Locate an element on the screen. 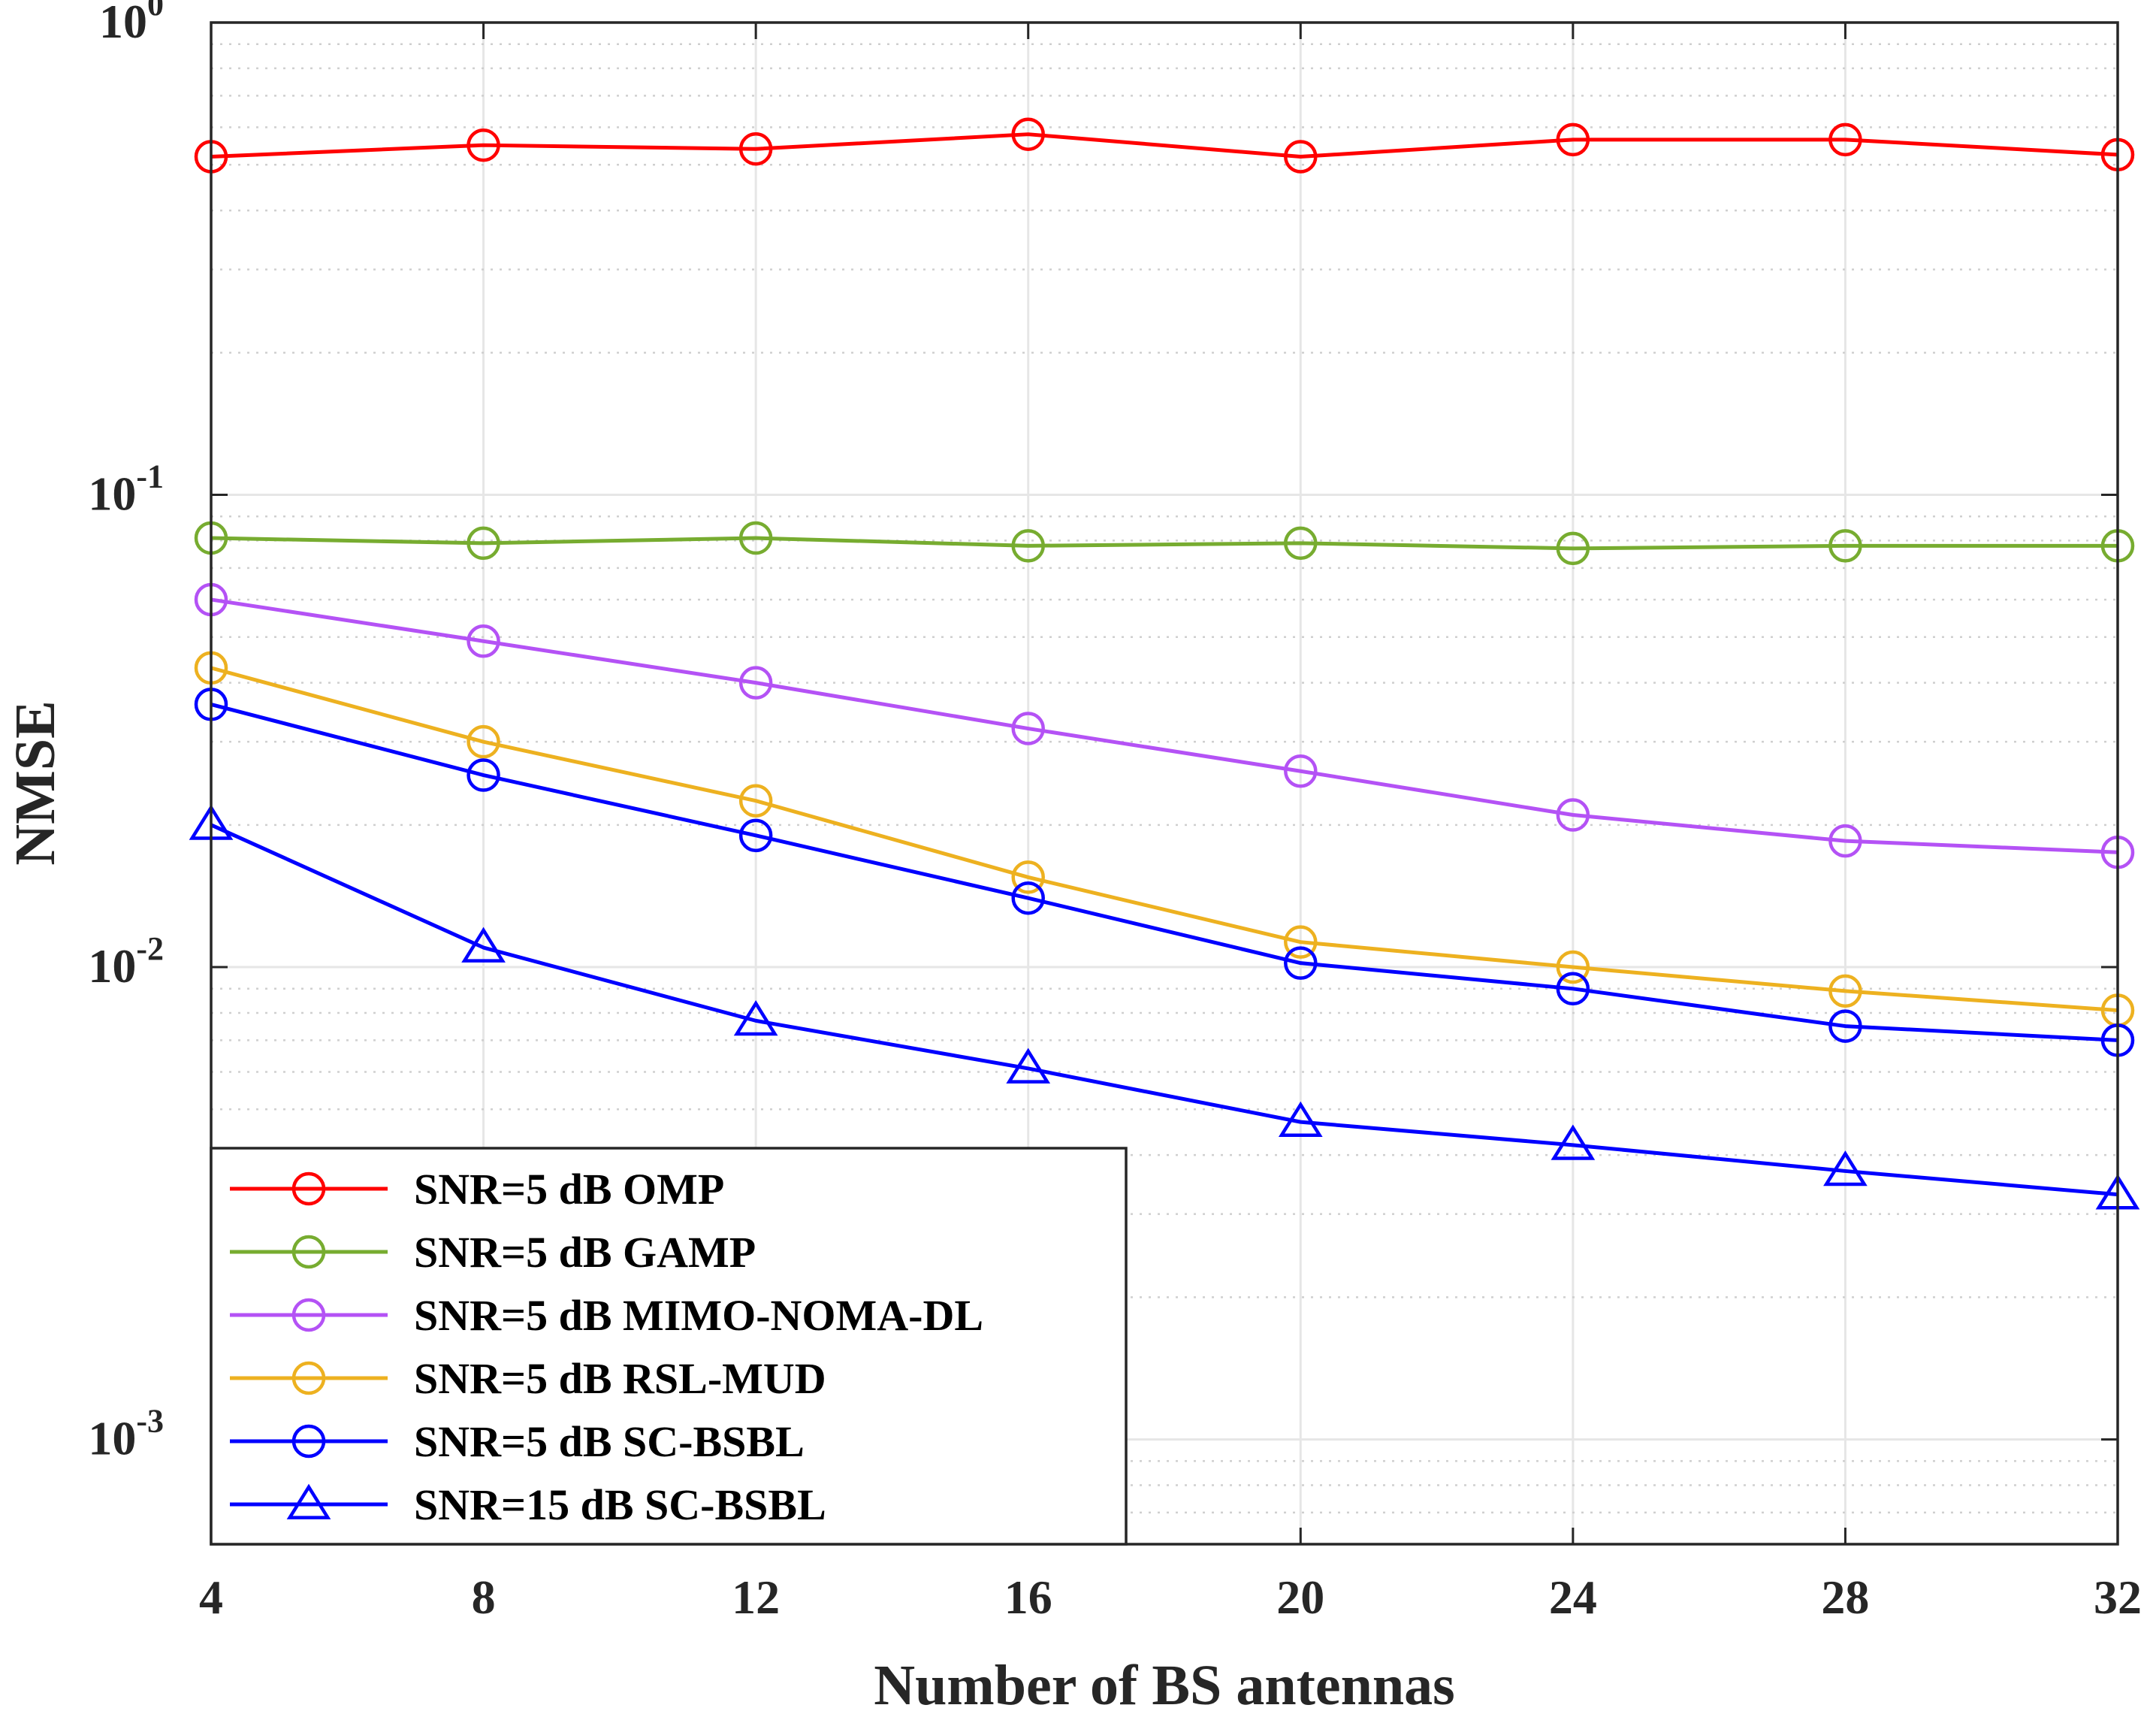 The image size is (2156, 1711). legend-item: SNR=5 dB RSL-MUD is located at coordinates (528, 1378).